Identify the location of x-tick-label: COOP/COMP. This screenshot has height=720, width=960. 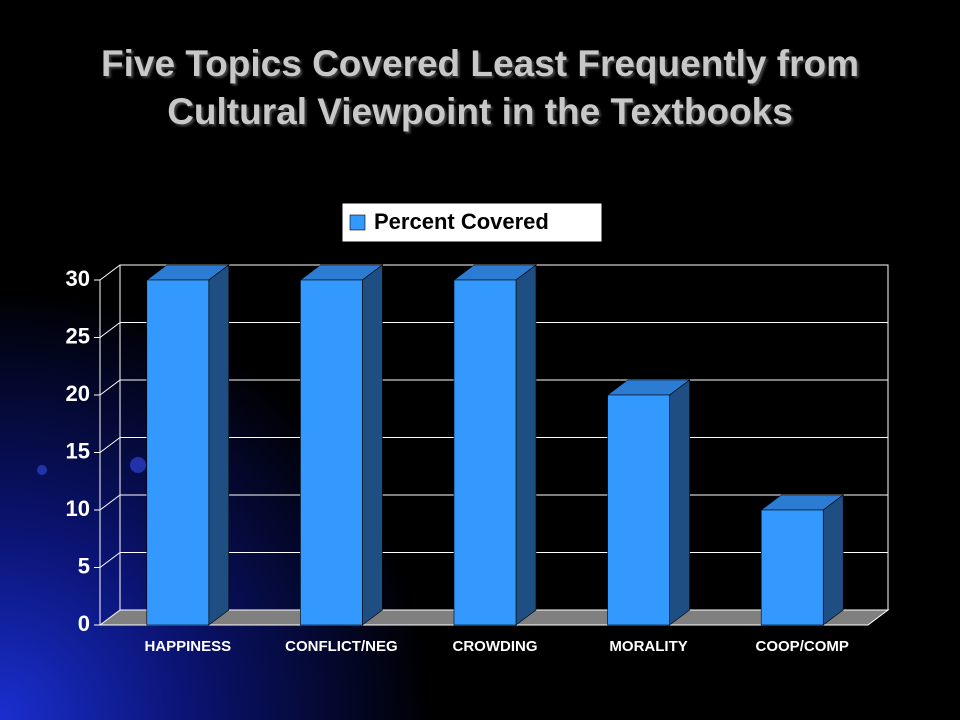
(802, 646).